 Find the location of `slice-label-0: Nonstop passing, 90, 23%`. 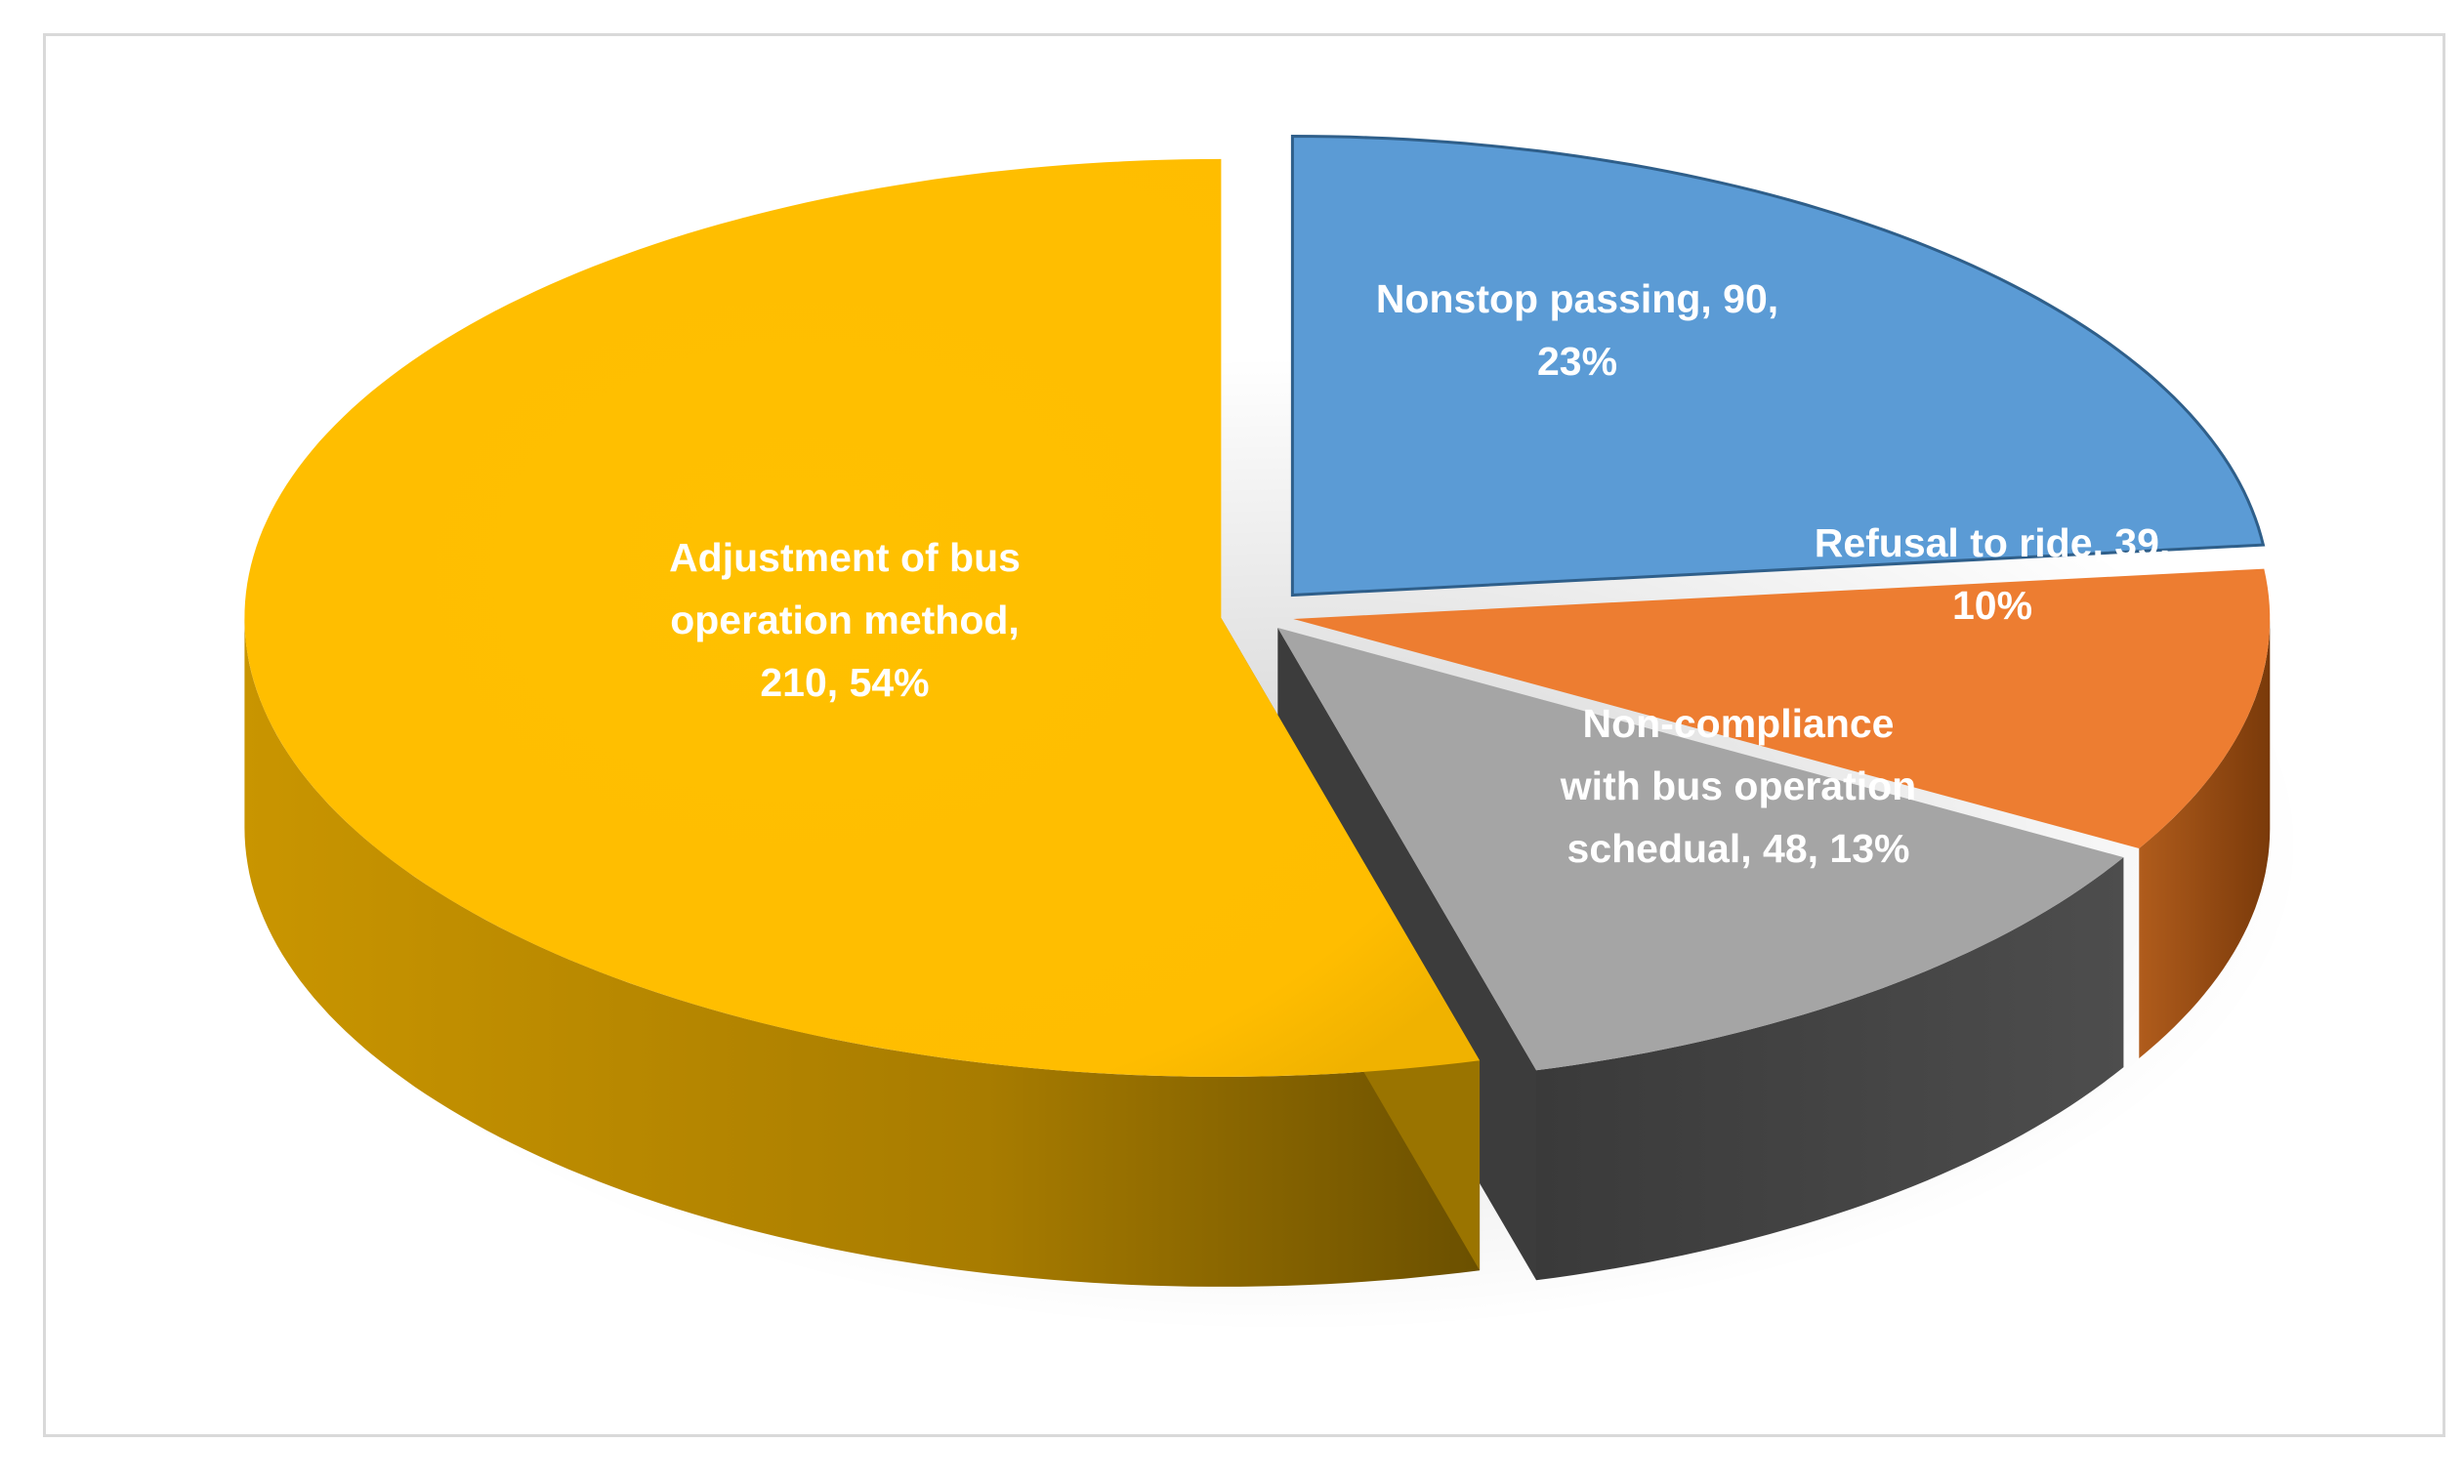

slice-label-0: Nonstop passing, 90, 23% is located at coordinates (1577, 330).